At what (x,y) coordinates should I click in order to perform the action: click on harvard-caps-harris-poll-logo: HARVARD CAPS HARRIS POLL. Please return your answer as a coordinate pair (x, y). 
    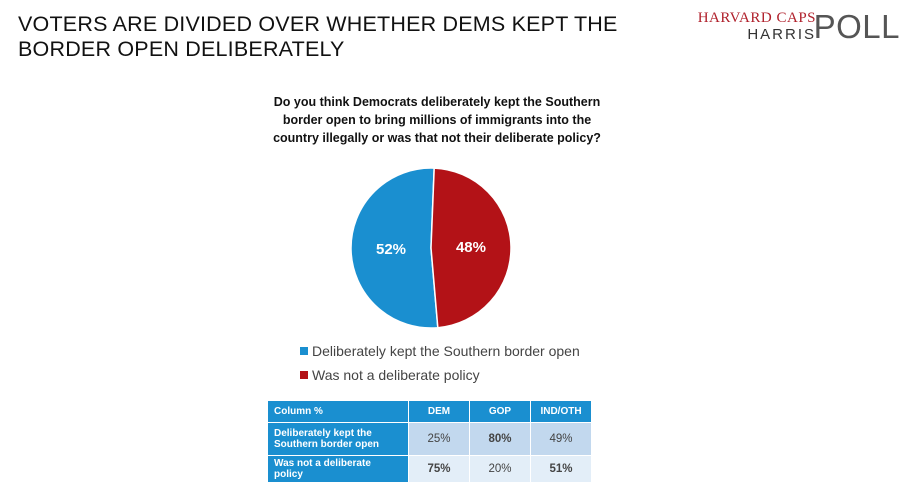
    Looking at the image, I should click on (798, 29).